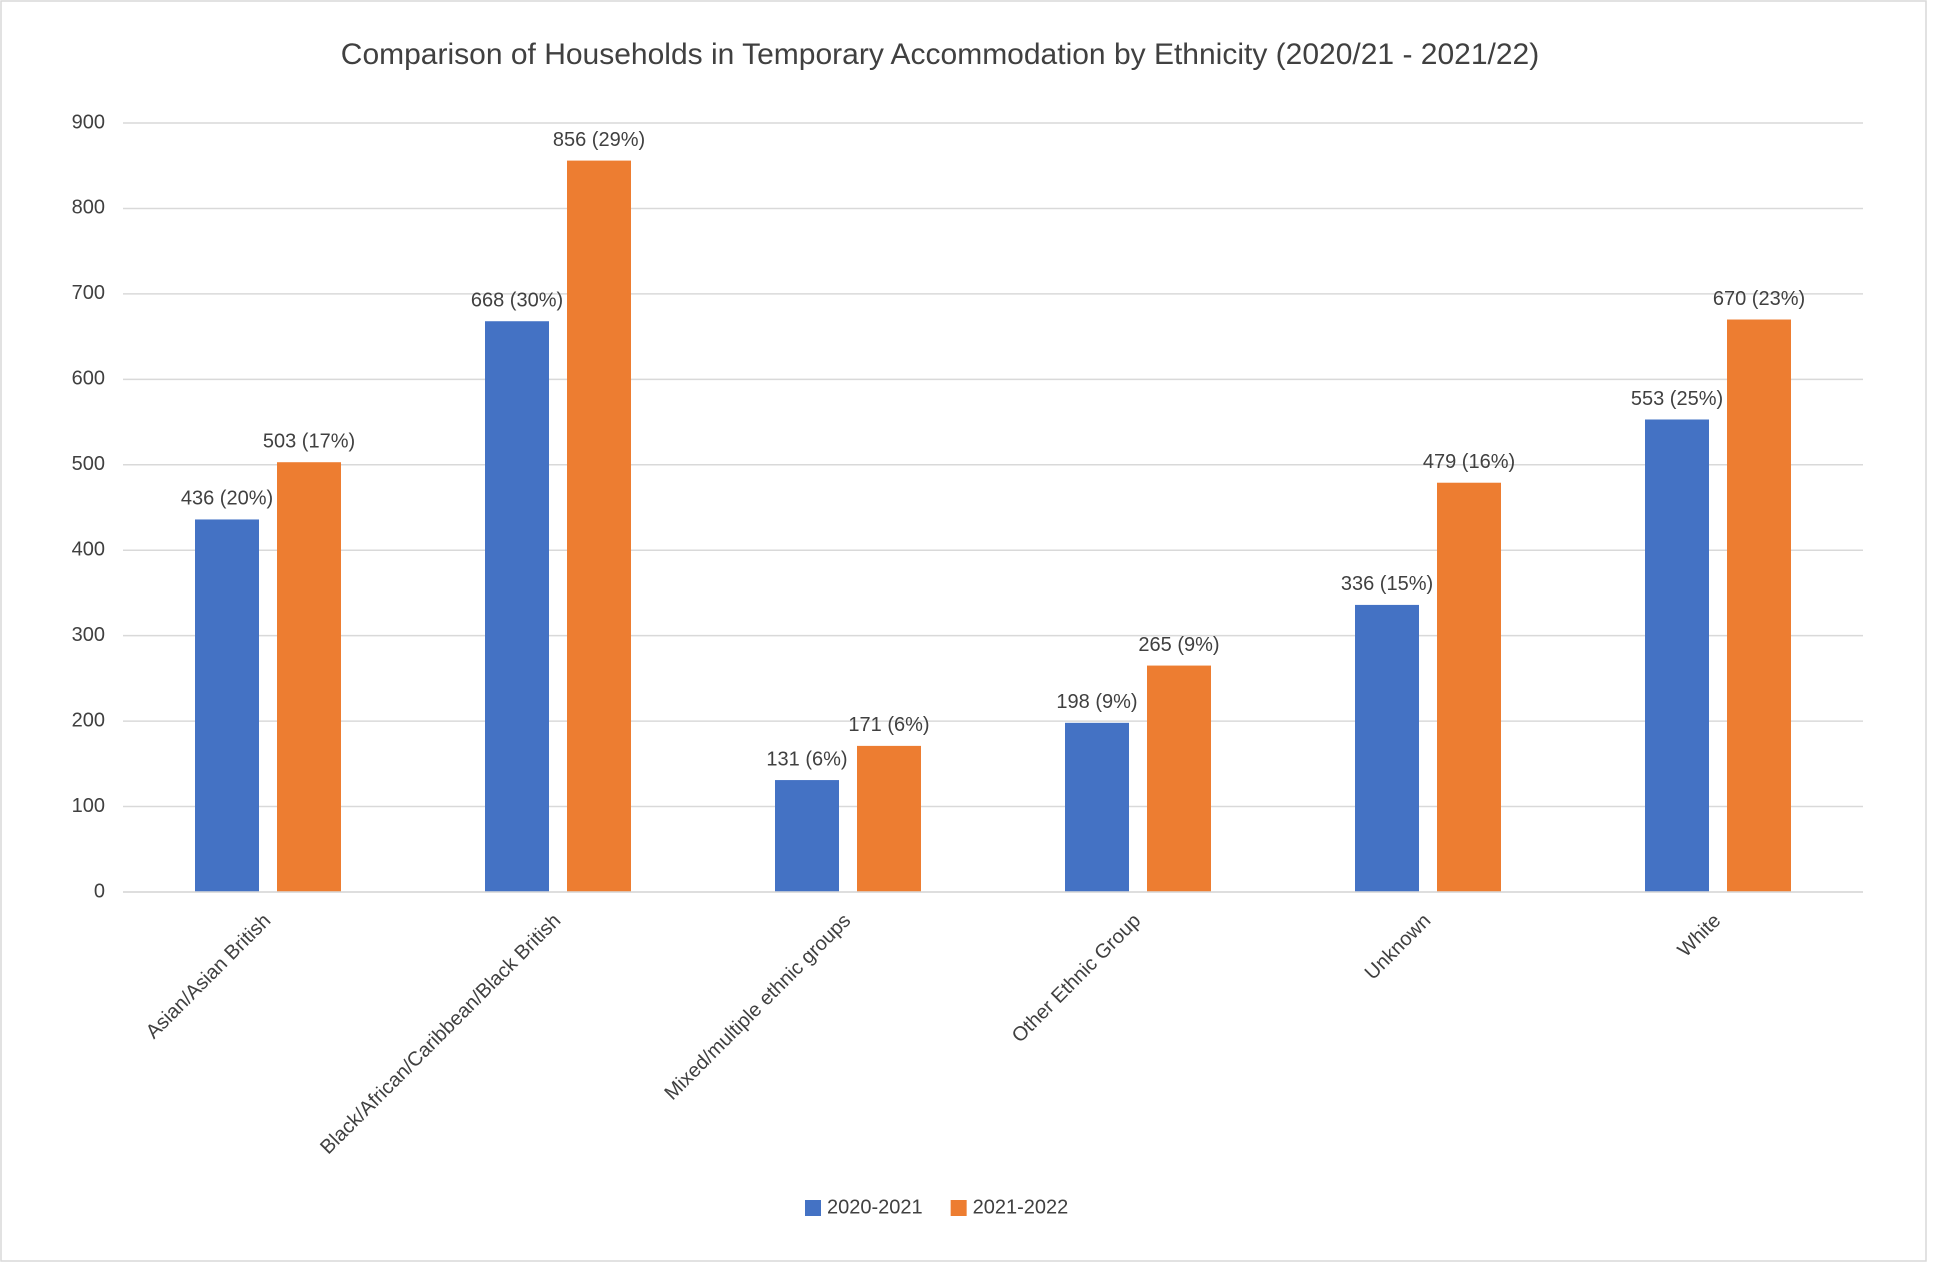 The height and width of the screenshot is (1264, 1935). What do you see at coordinates (227, 499) in the screenshot?
I see `data-label: 436 (20%)` at bounding box center [227, 499].